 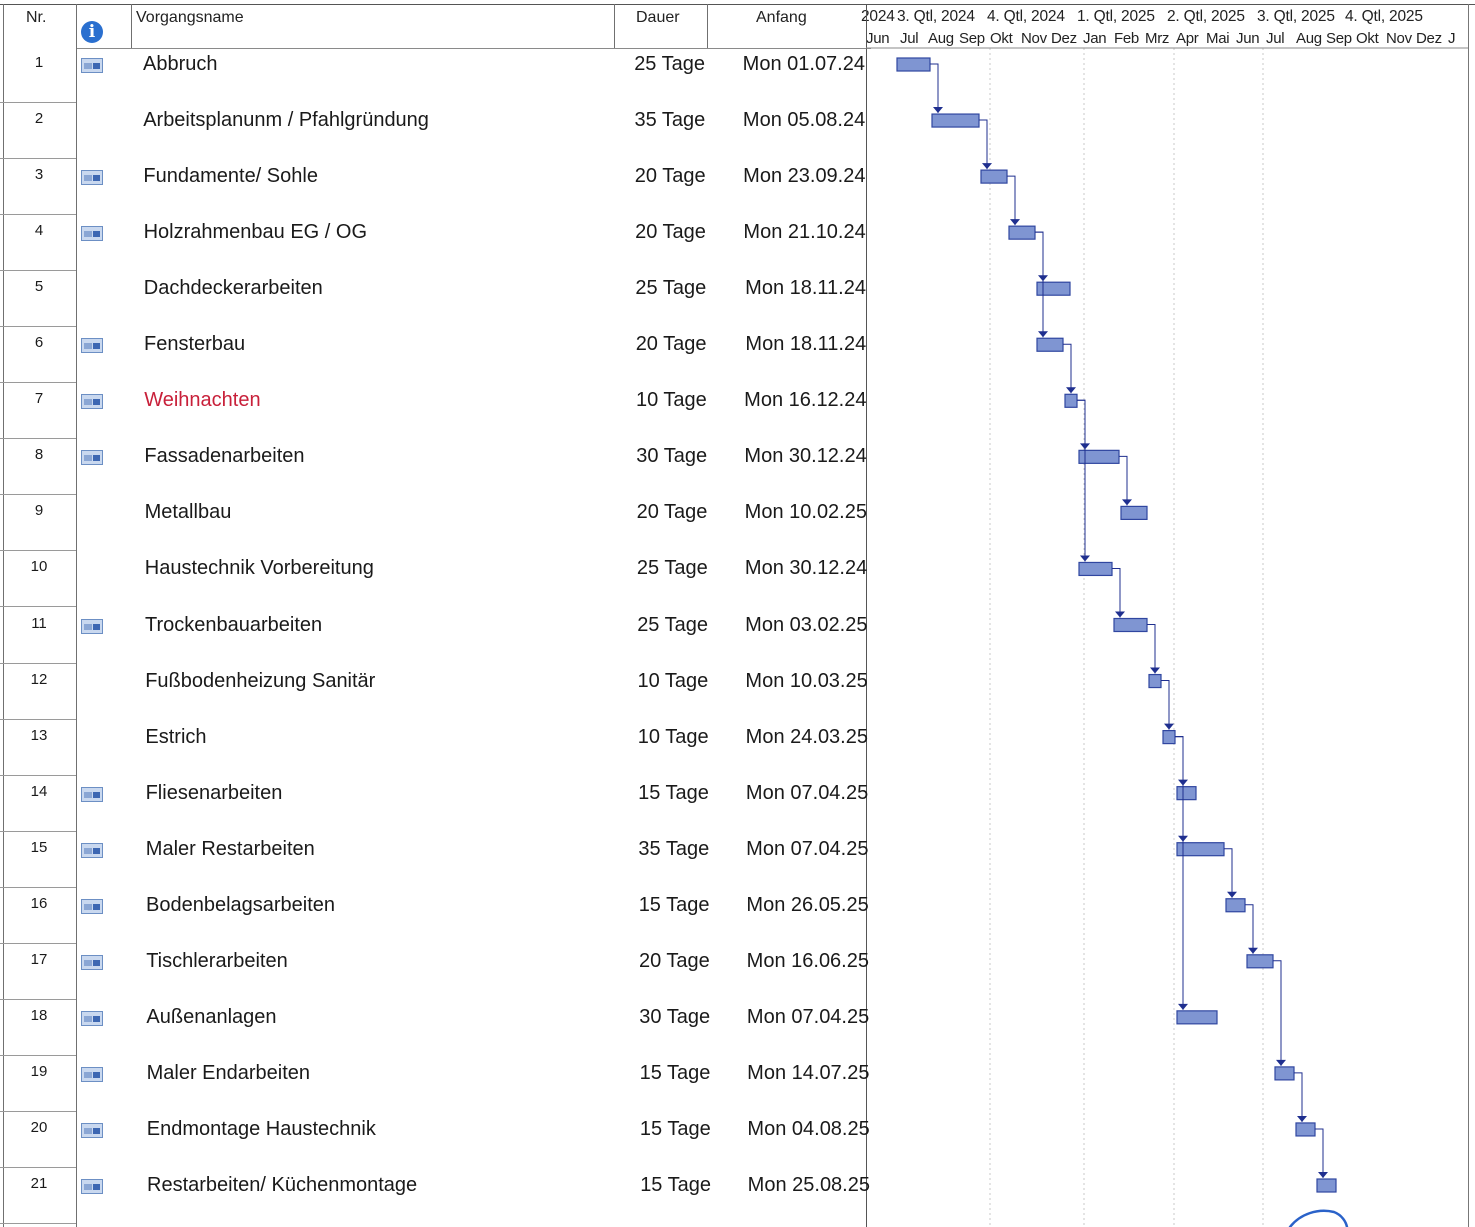 I want to click on task-row-number: 6, so click(x=39, y=343).